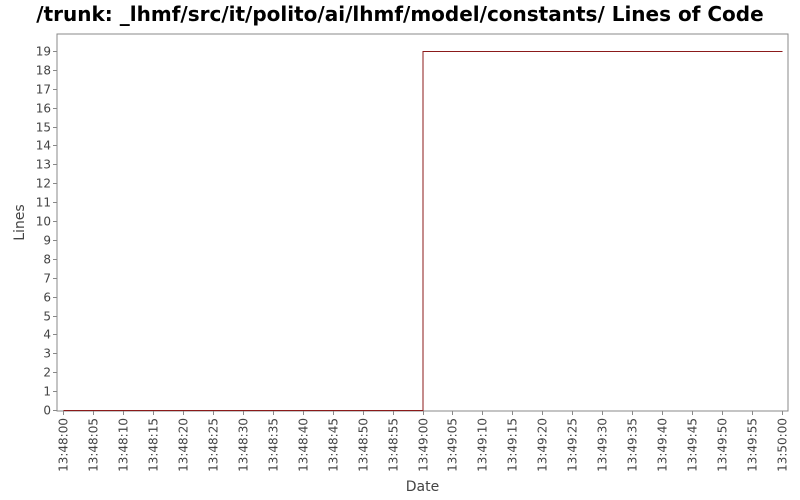 The image size is (800, 500). What do you see at coordinates (783, 445) in the screenshot?
I see `x-tick-label: 13:50:00` at bounding box center [783, 445].